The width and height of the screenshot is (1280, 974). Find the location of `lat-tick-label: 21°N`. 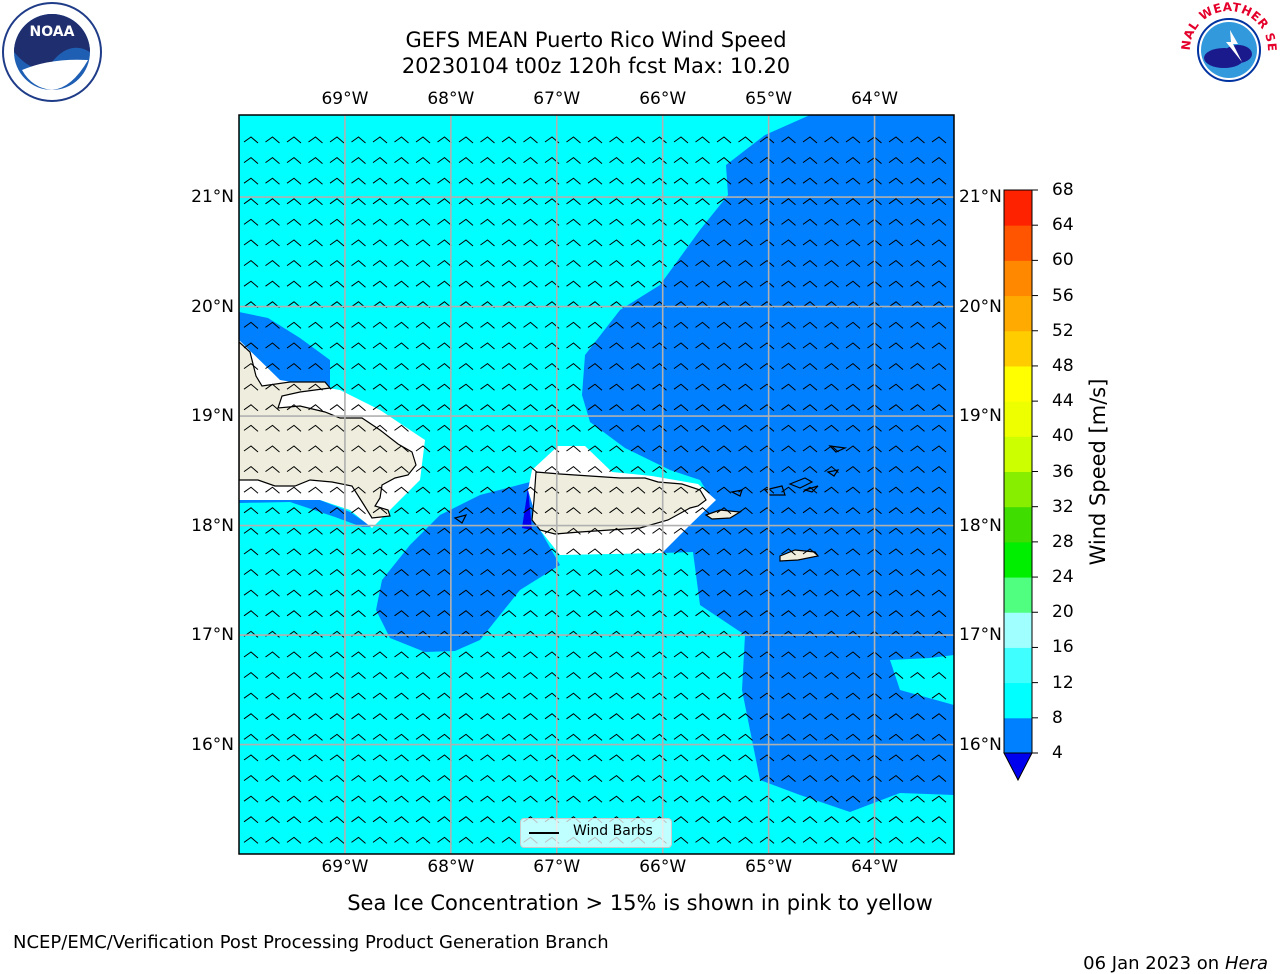

lat-tick-label: 21°N is located at coordinates (212, 197).